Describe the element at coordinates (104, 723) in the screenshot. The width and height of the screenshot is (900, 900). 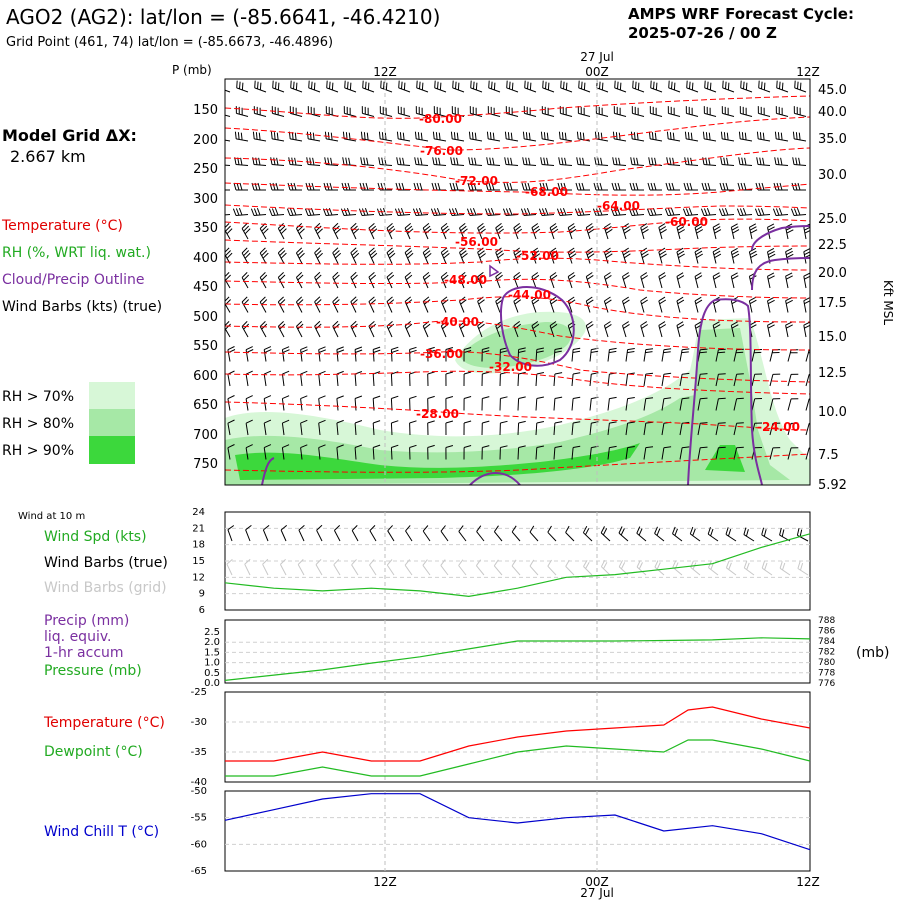
I see `surface-temperature-label: Temperature (°C)` at that location.